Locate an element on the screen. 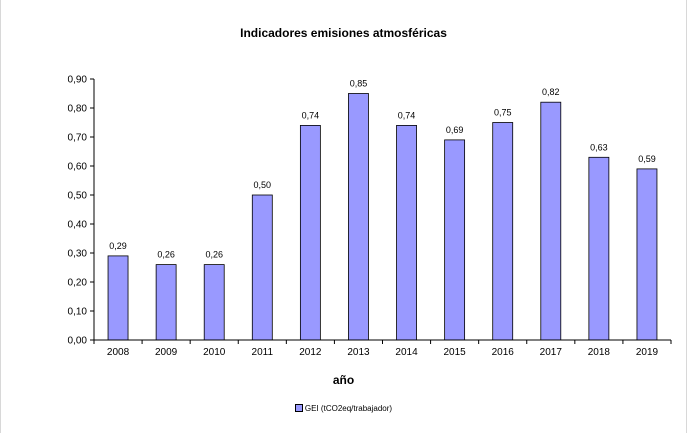 This screenshot has width=687, height=433. y-tick-label: 0,50 is located at coordinates (78, 196).